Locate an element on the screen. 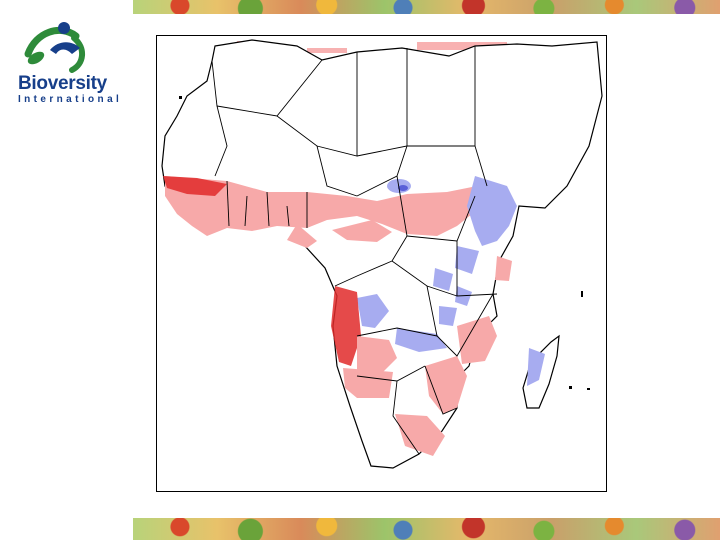 The image size is (720, 540). logo-name: Bioversity is located at coordinates (62, 83).